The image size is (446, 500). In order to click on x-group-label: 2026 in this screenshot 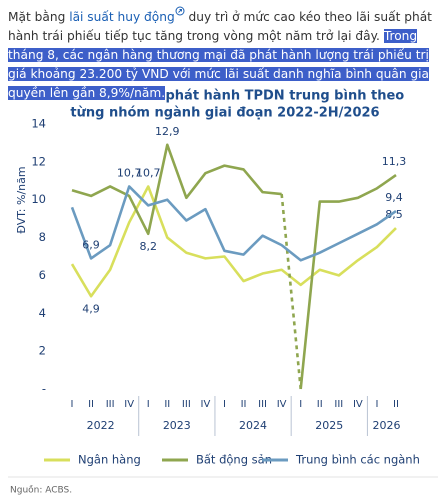, I will do `click(386, 425)`.